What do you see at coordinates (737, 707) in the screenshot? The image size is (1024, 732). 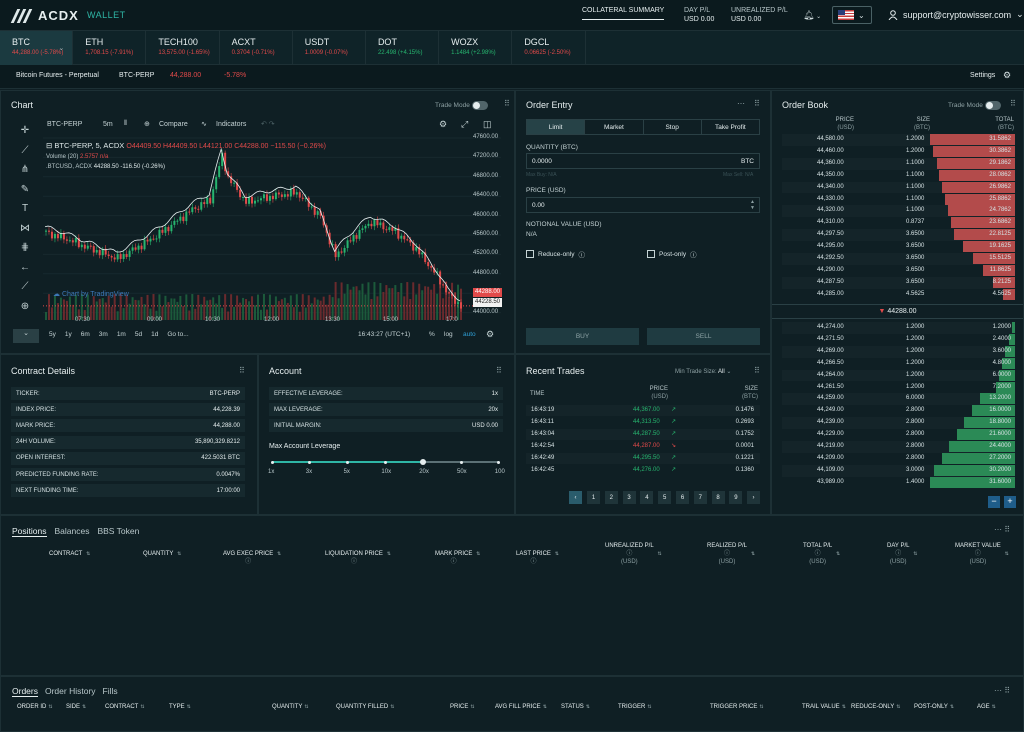 I see `orders-column: TRIGGER PRICE ⇅` at bounding box center [737, 707].